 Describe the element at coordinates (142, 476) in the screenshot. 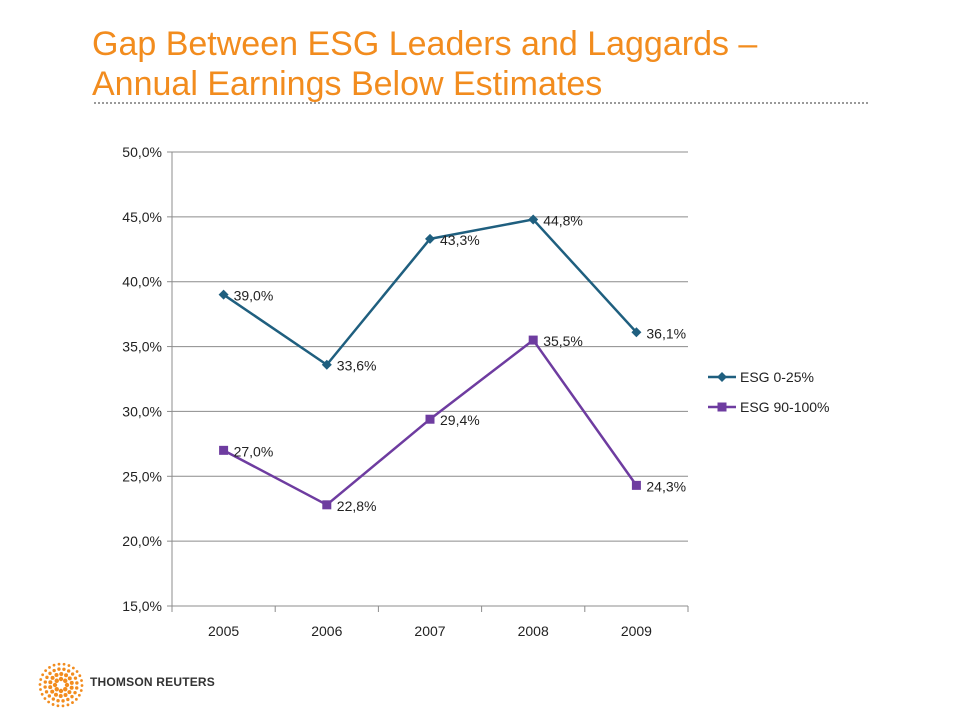

I see `y-tick-label: 25,0%` at that location.